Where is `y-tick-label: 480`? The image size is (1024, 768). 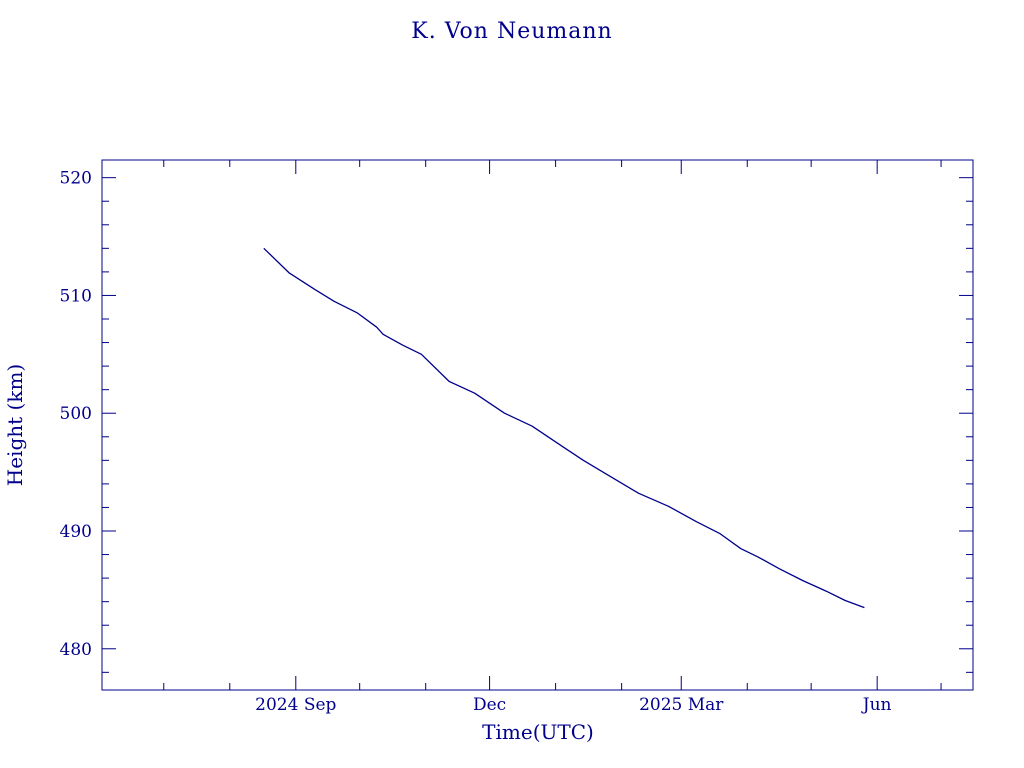
y-tick-label: 480 is located at coordinates (76, 650).